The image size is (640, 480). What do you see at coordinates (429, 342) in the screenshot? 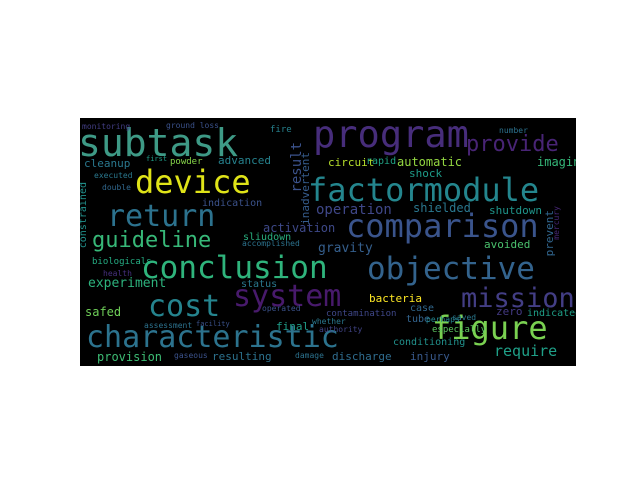
I see `word-conditioning: conditioning` at bounding box center [429, 342].